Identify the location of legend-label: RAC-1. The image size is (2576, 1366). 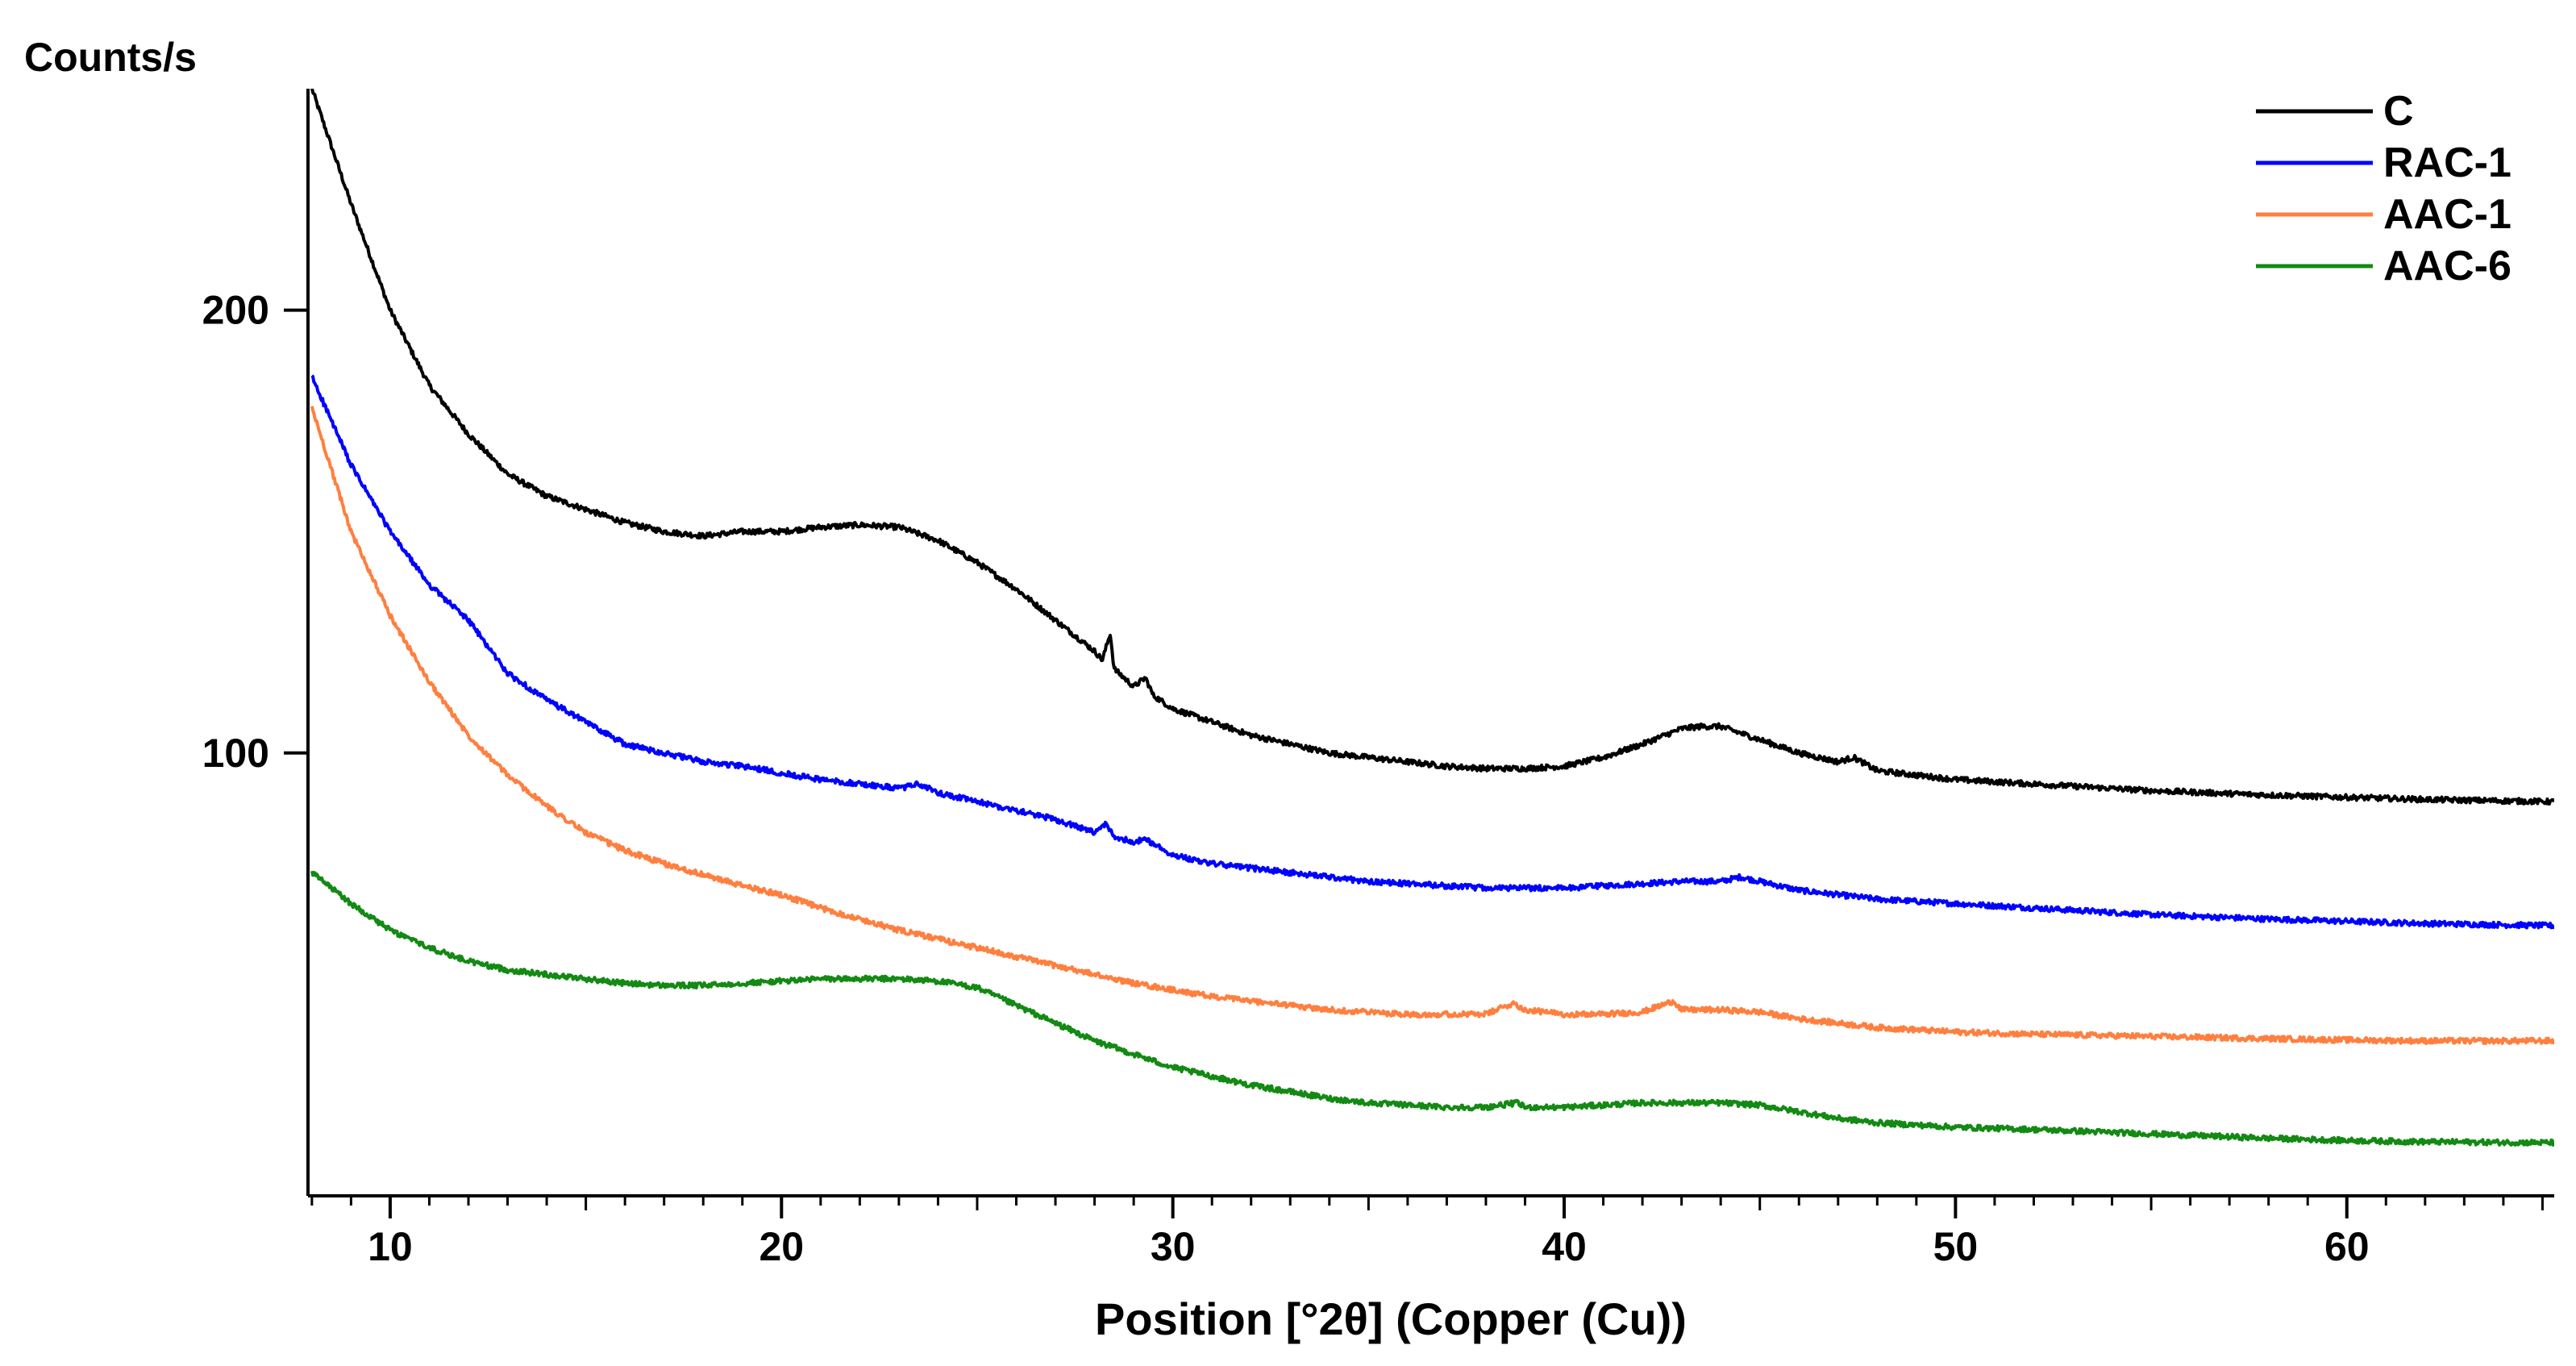
(2447, 163).